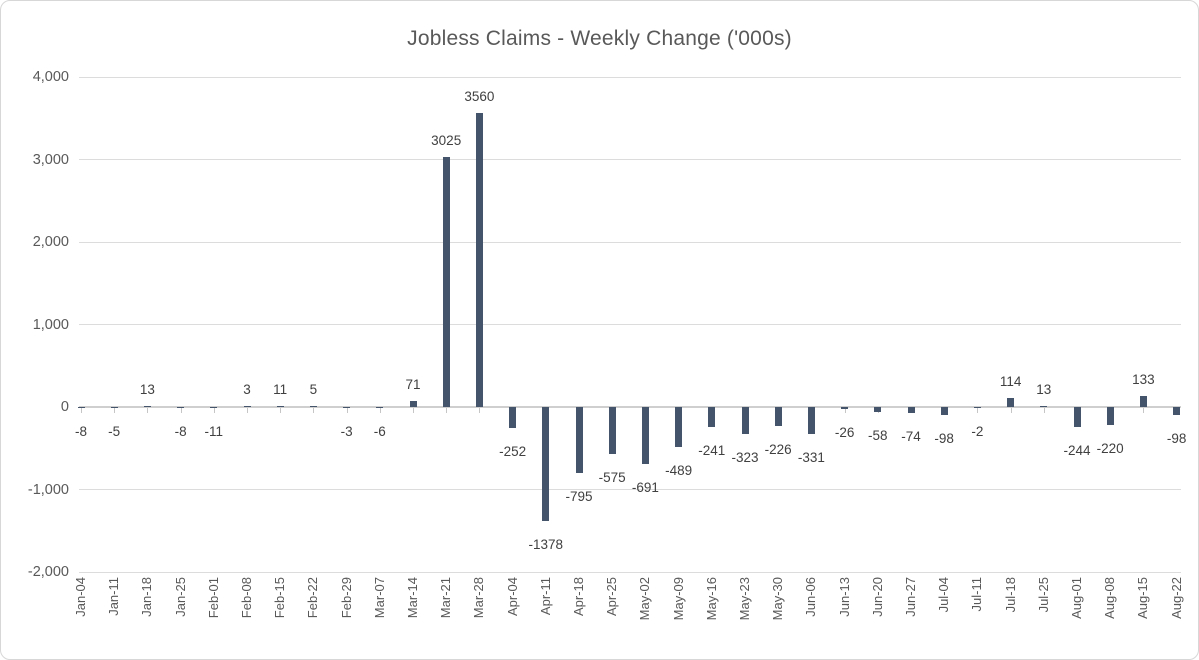 The height and width of the screenshot is (660, 1199). What do you see at coordinates (346, 431) in the screenshot?
I see `data-label: -3` at bounding box center [346, 431].